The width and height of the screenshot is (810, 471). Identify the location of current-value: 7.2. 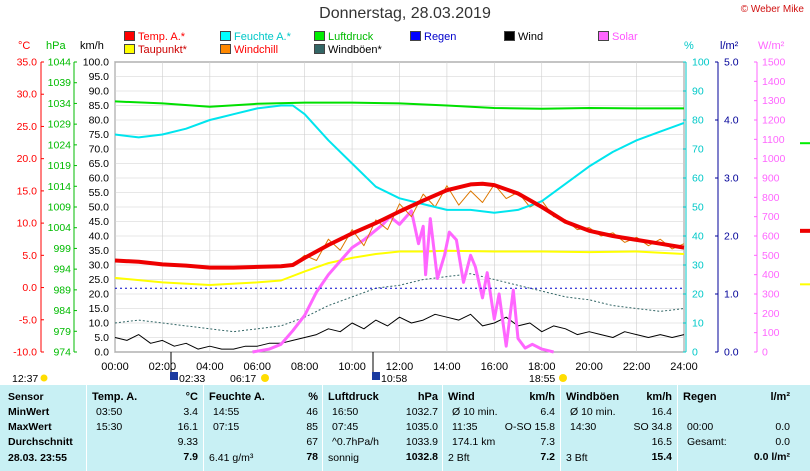
(547, 457).